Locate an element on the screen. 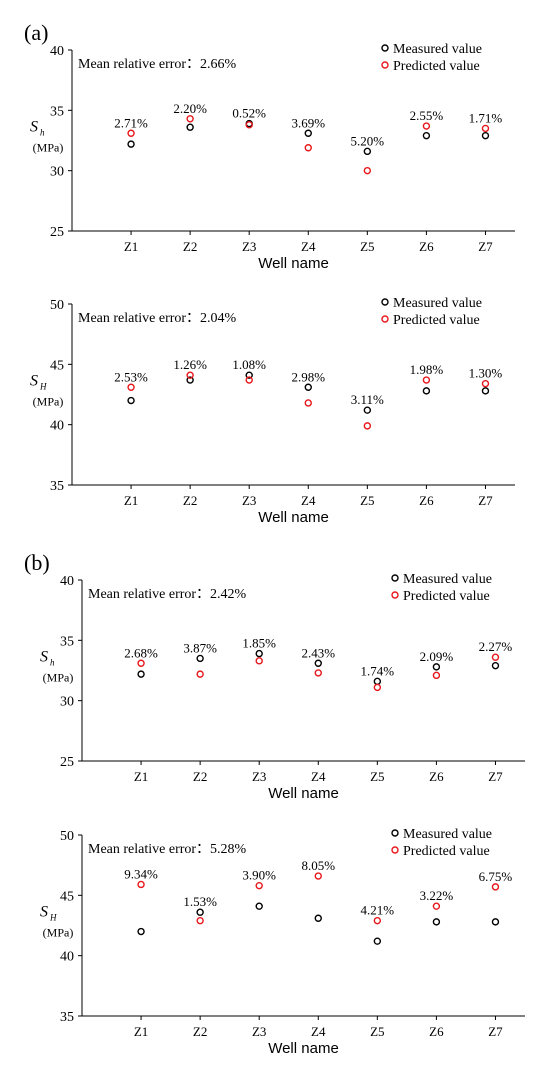 This screenshot has height=1078, width=550. y-tick-label: 50 is located at coordinates (67, 836).